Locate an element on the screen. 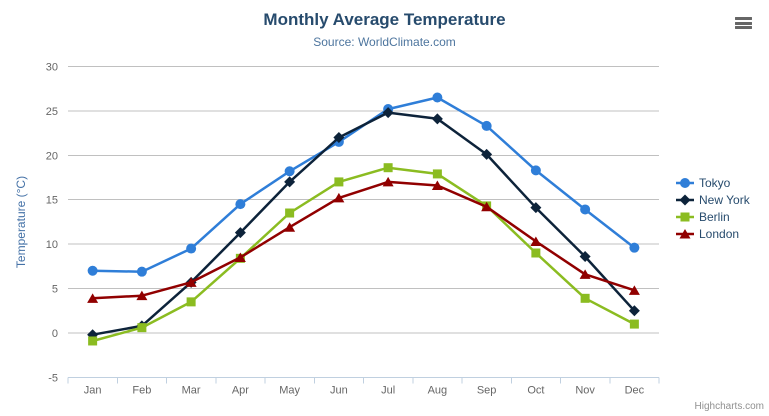 This screenshot has height=416, width=769. y-axis-label: 5 is located at coordinates (55, 290).